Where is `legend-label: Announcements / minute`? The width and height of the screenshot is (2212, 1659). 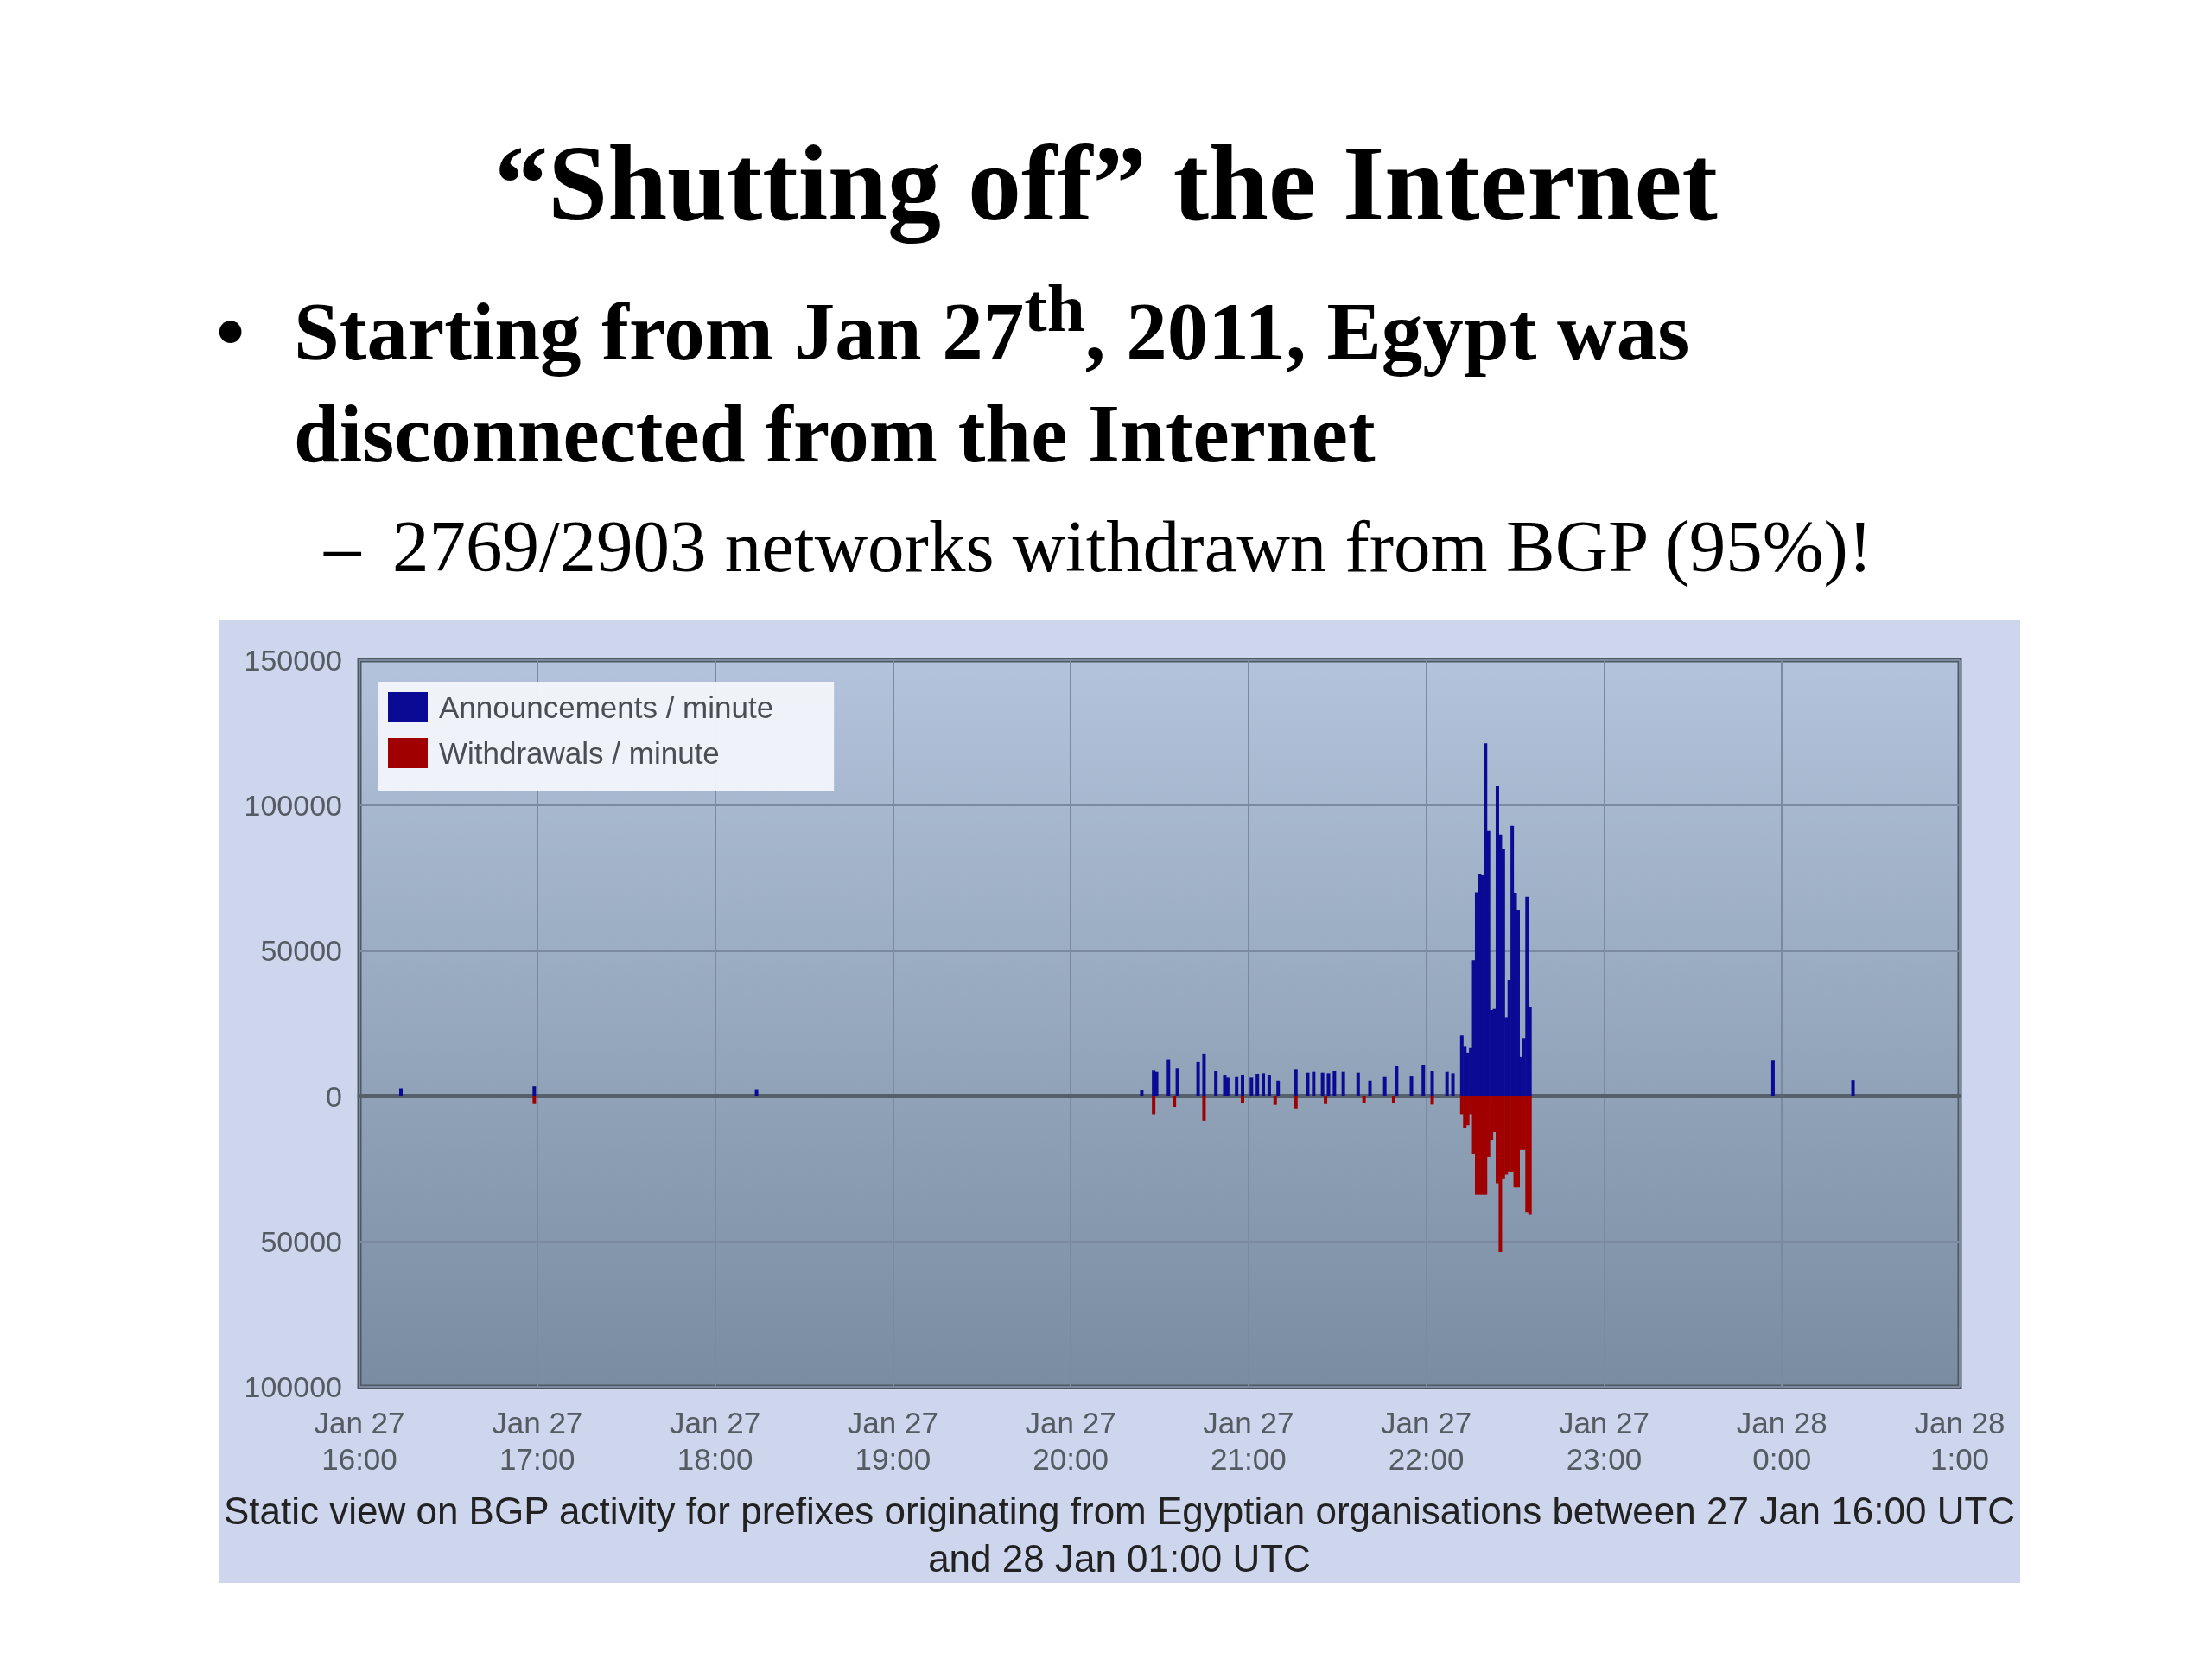 legend-label: Announcements / minute is located at coordinates (606, 707).